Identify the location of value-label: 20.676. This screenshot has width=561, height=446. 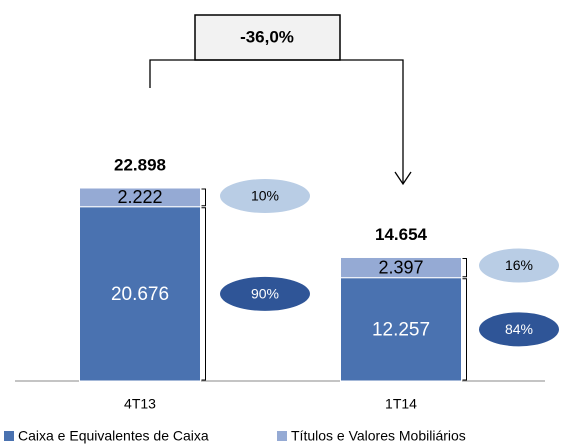
(140, 294).